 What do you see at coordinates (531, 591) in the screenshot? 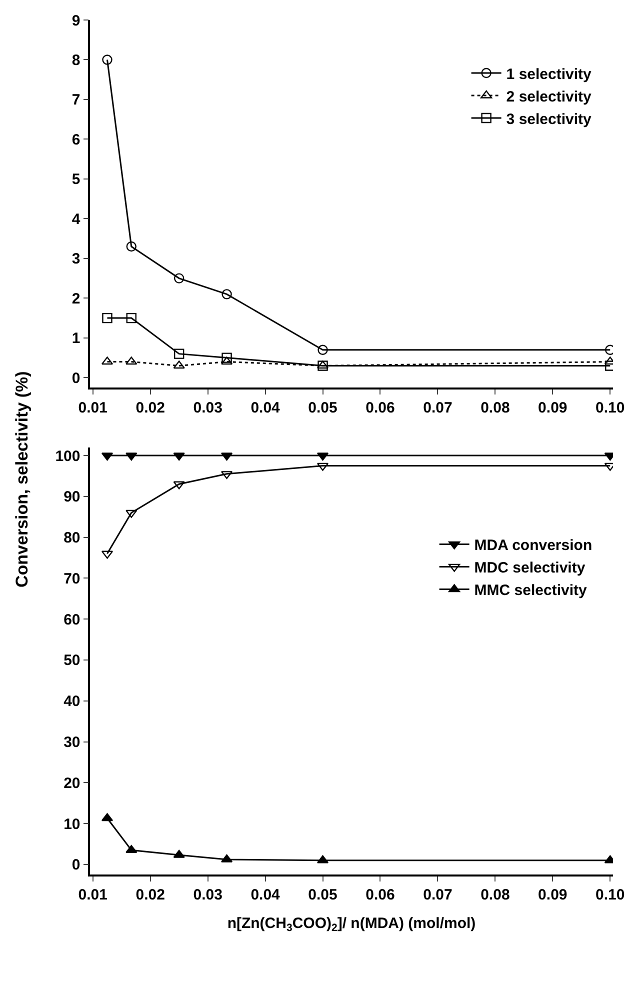
I see `legend-label: MMC selectivity` at bounding box center [531, 591].